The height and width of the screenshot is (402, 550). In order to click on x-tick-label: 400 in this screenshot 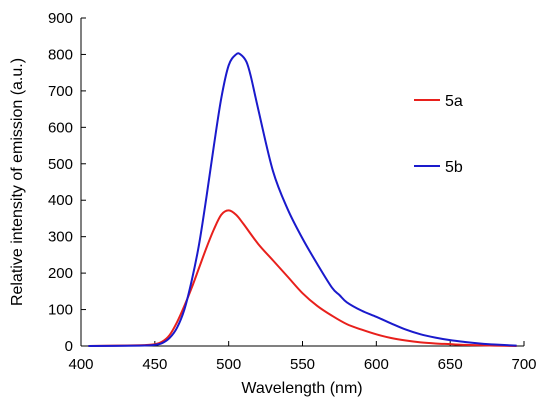, I will do `click(80, 364)`.